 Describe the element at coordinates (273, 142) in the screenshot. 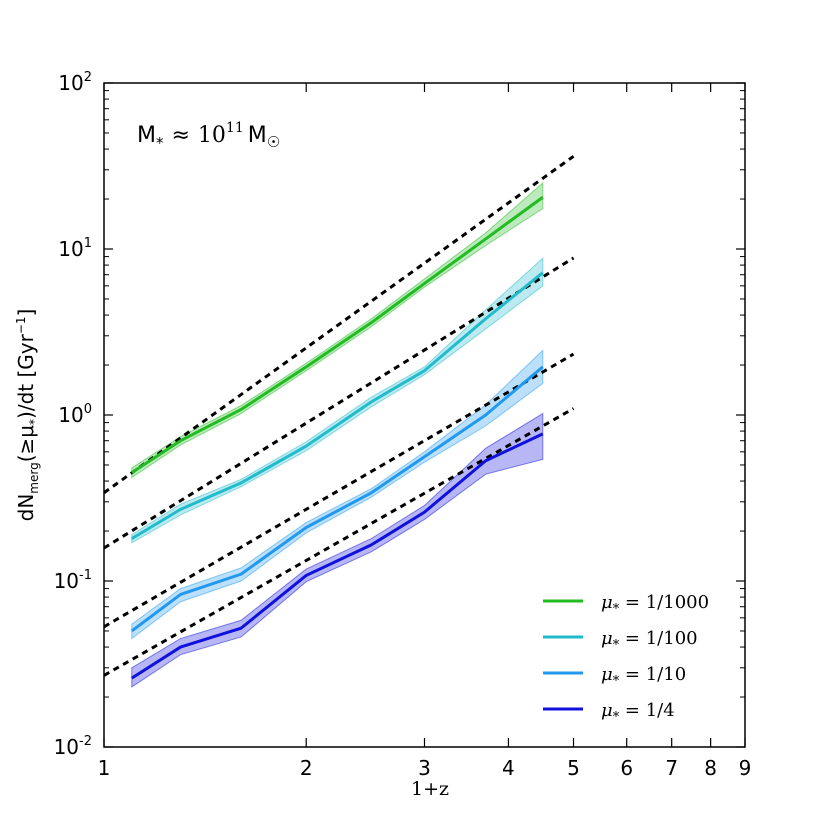

I see `annot-unit-sub: ☉` at that location.